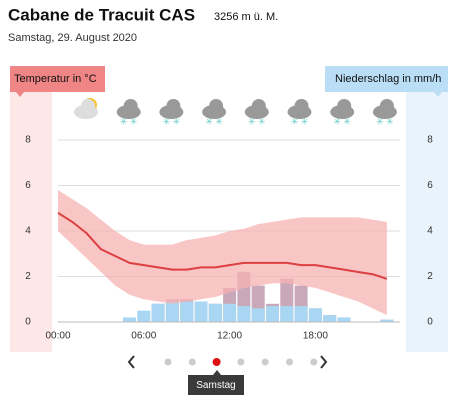 This screenshot has width=461, height=405. What do you see at coordinates (31, 222) in the screenshot?
I see `left-axis-panel` at bounding box center [31, 222].